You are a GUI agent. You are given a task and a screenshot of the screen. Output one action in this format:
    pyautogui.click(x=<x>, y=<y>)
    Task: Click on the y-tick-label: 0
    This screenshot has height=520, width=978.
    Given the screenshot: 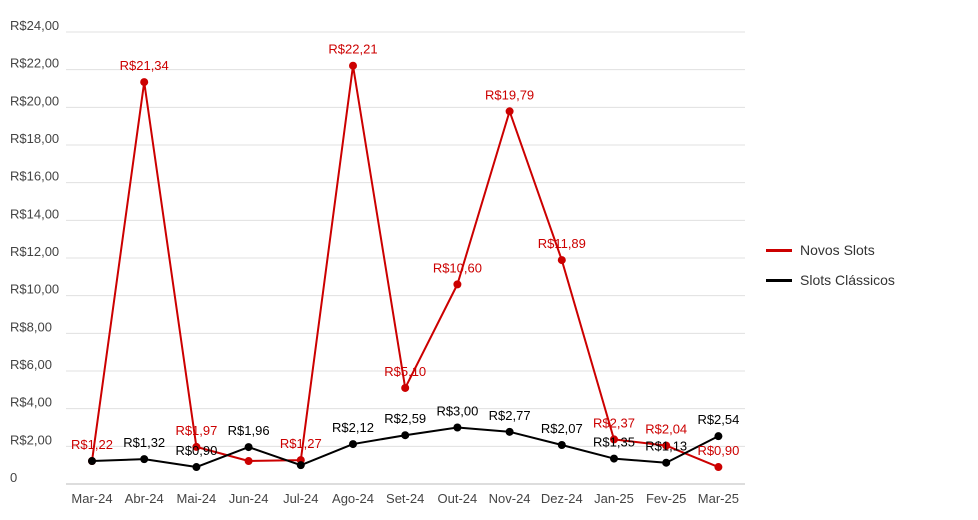 What is the action you would take?
    pyautogui.click(x=13, y=477)
    